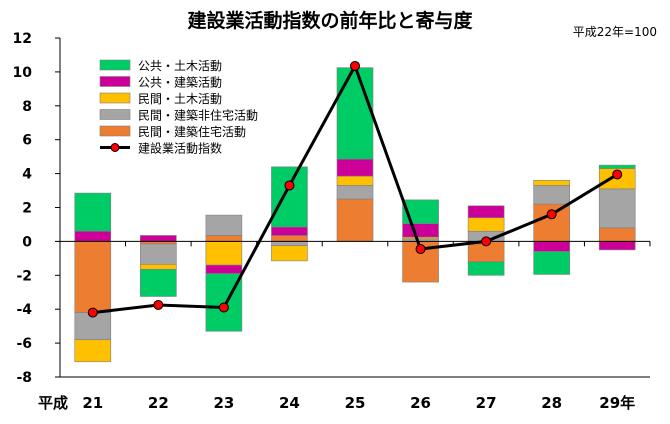 The image size is (670, 424). Describe the element at coordinates (180, 99) in the screenshot. I see `legend-label: 民間・土木活動` at that location.